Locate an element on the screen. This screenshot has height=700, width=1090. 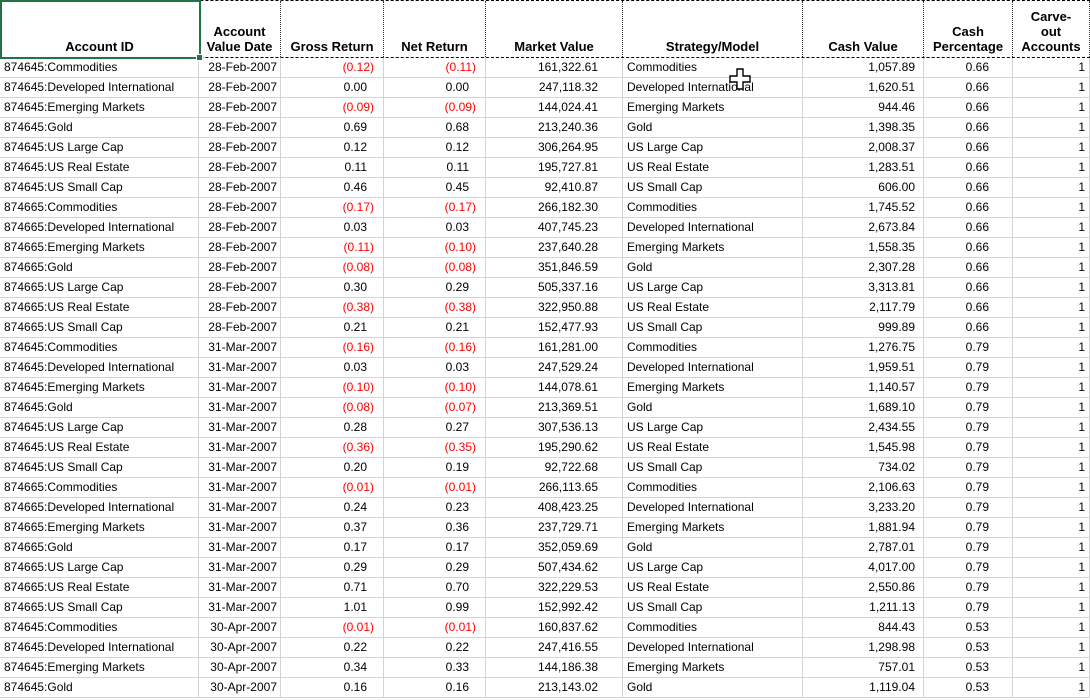
cell-gross_return: 0.28 is located at coordinates (332, 428).